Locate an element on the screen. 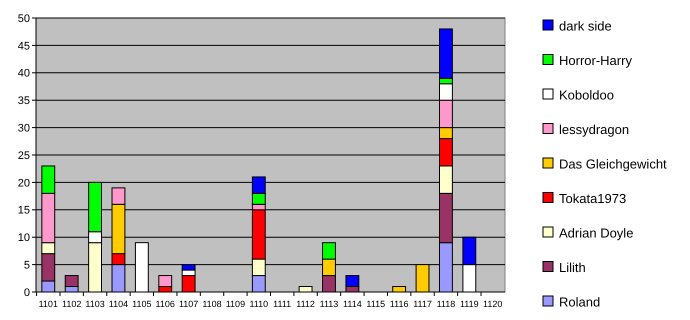  x-tick-label: 1103 is located at coordinates (95, 304).